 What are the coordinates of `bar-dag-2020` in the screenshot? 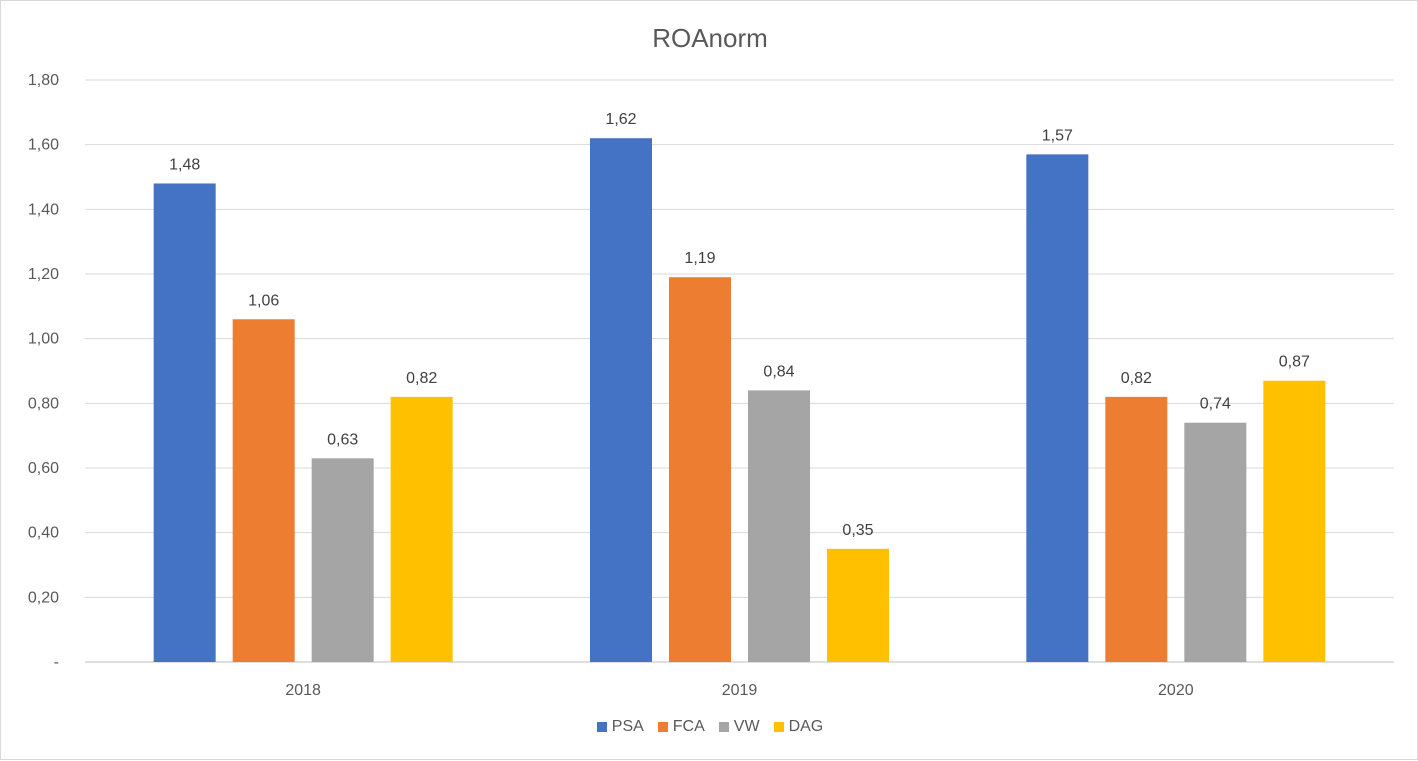 It's located at (1294, 521).